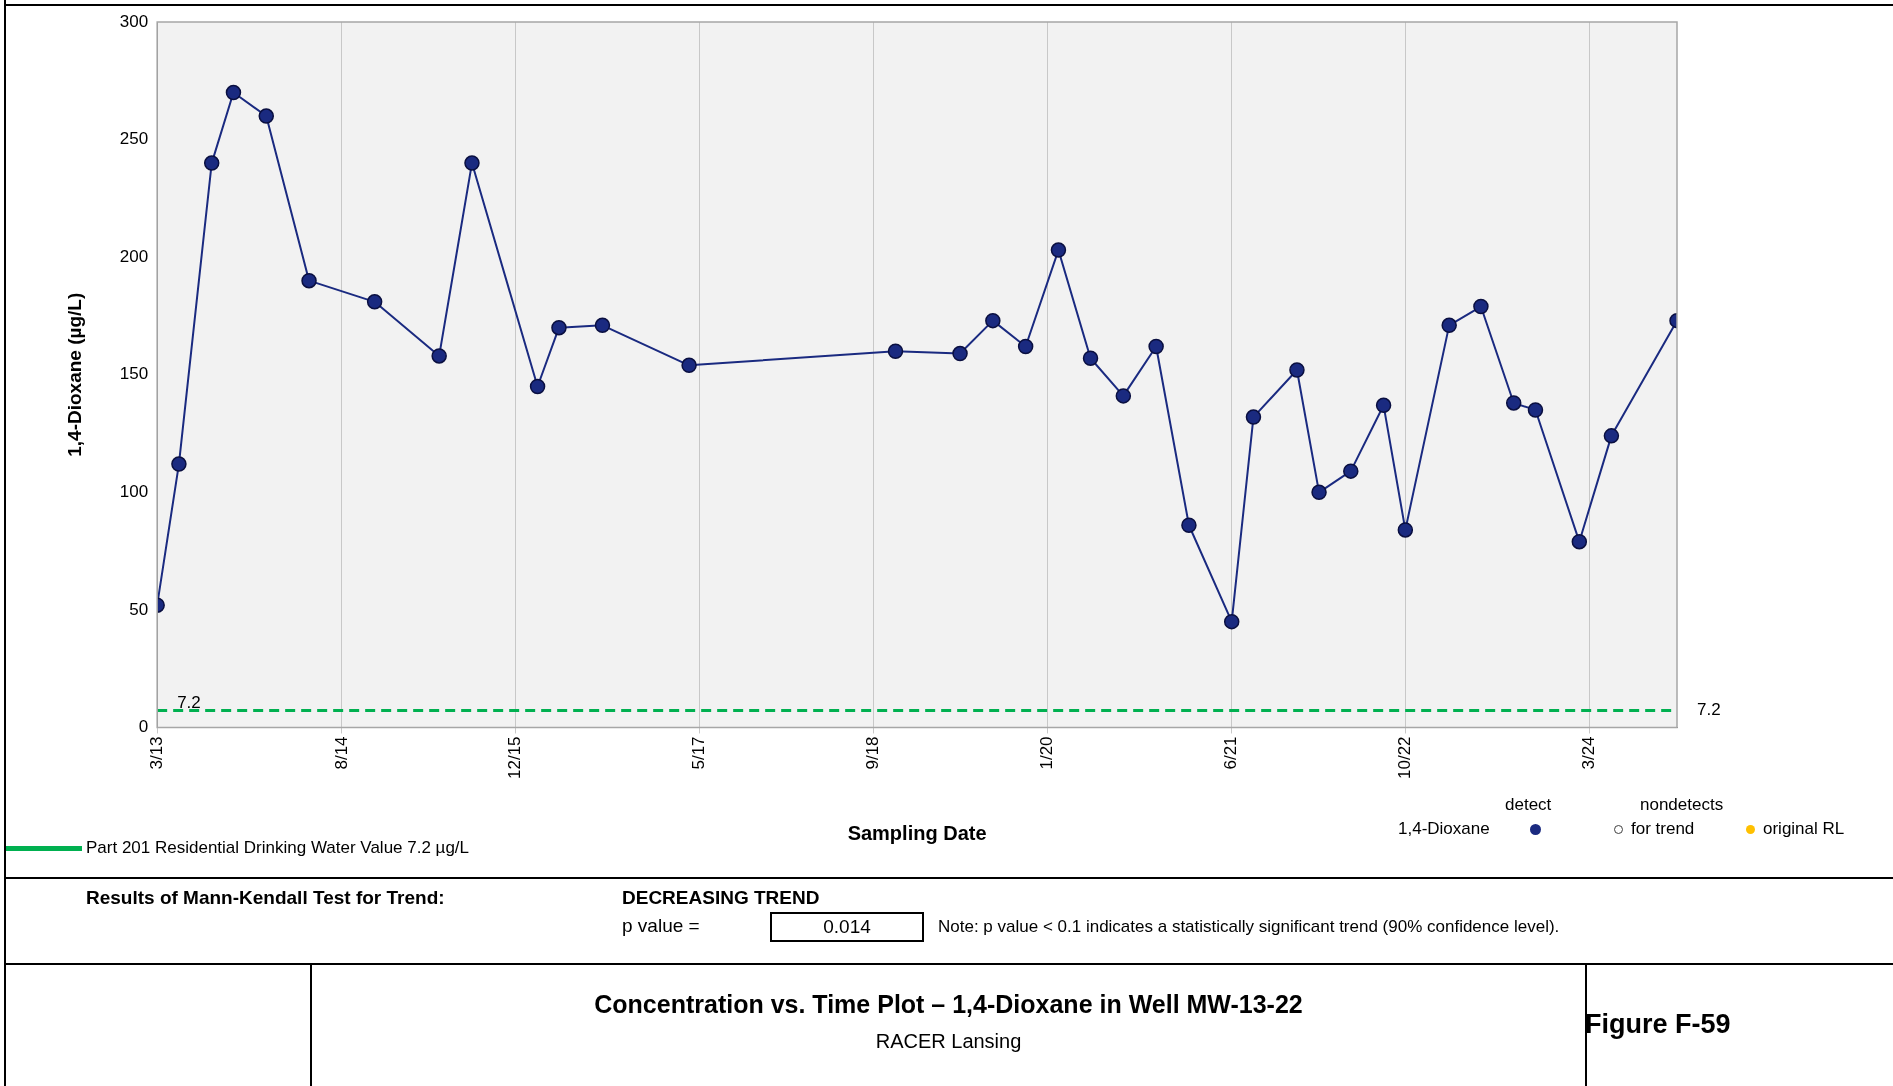  Describe the element at coordinates (1249, 927) in the screenshot. I see `text: Note: p value < 0.1 indicates a statistically significant trend (90% confidence level).` at that location.